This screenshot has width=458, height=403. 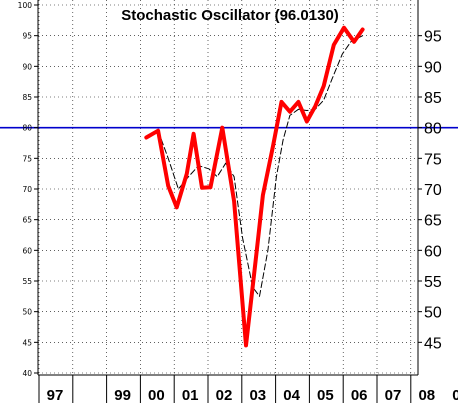 I want to click on x-tick-label-07: 07, so click(x=393, y=395).